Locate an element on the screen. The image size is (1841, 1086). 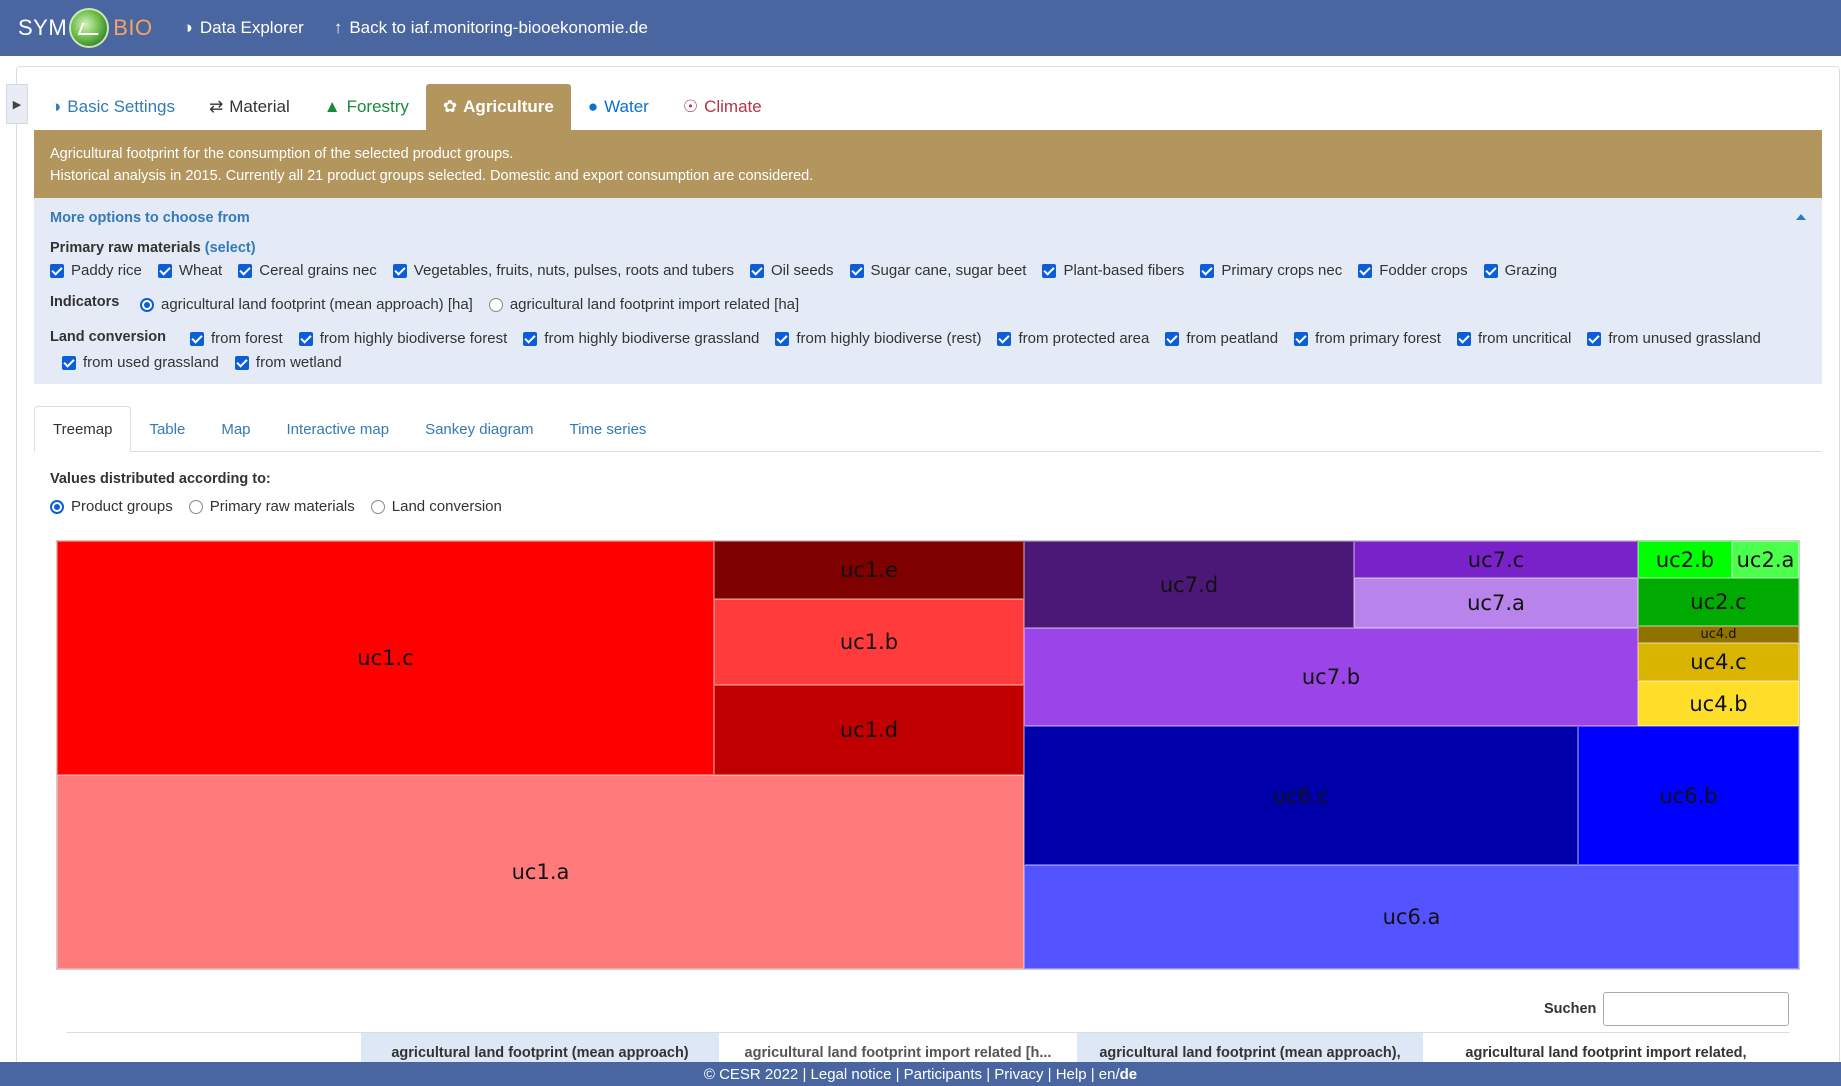
brand-logo: SYM BIO is located at coordinates (85, 28).